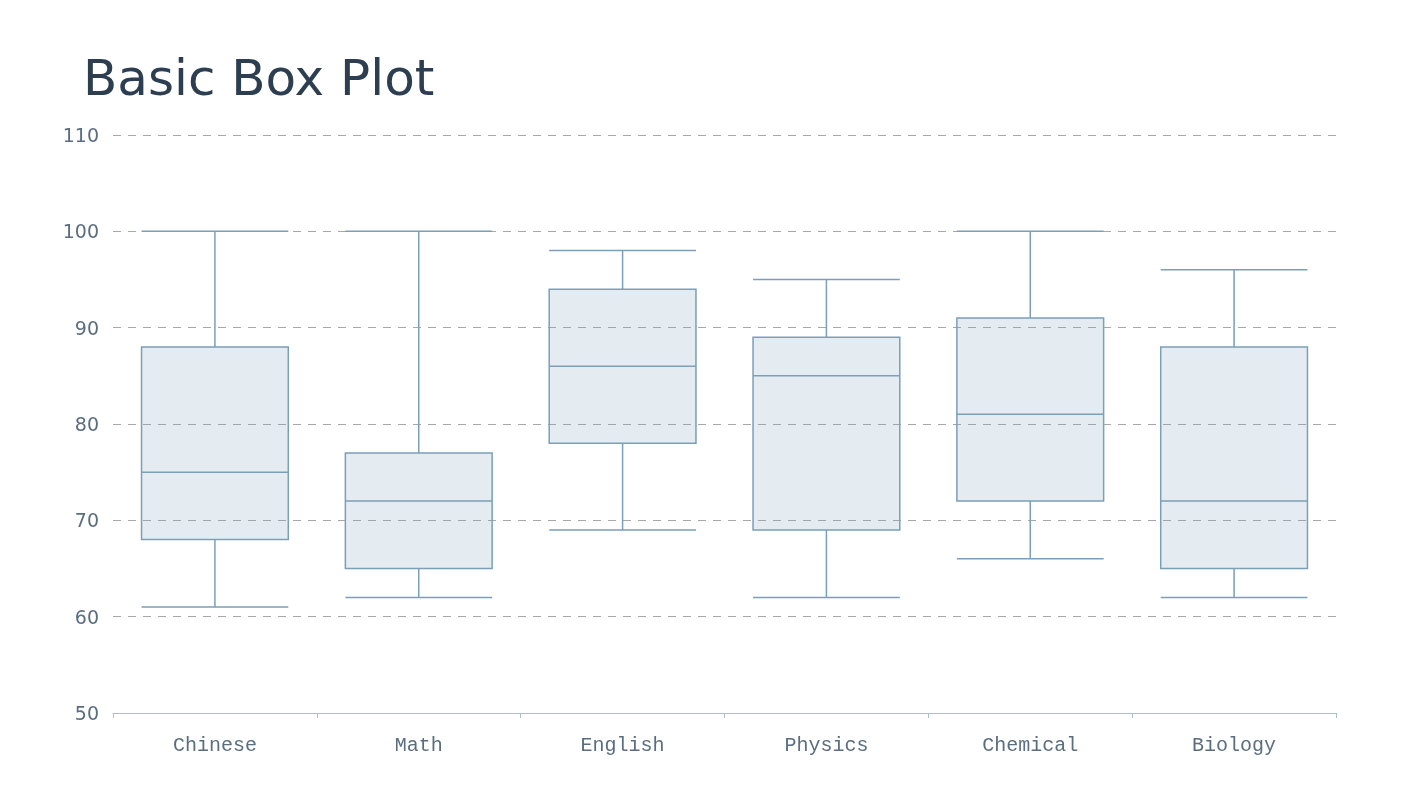 Image resolution: width=1424 pixels, height=793 pixels. What do you see at coordinates (86, 327) in the screenshot?
I see `y-tick-label: 90` at bounding box center [86, 327].